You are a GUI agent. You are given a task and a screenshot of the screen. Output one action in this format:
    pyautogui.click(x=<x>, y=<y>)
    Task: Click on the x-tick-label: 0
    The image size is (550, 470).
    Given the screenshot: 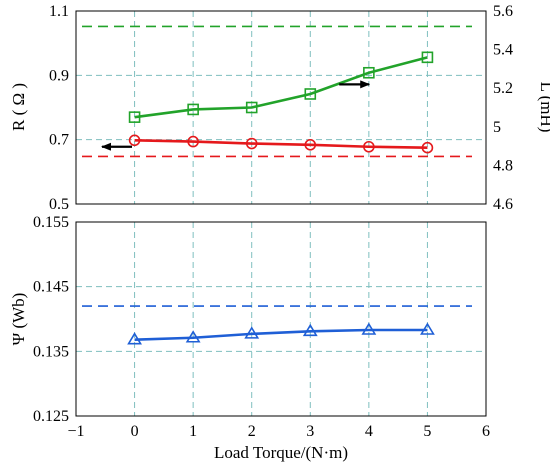 What is the action you would take?
    pyautogui.click(x=135, y=431)
    